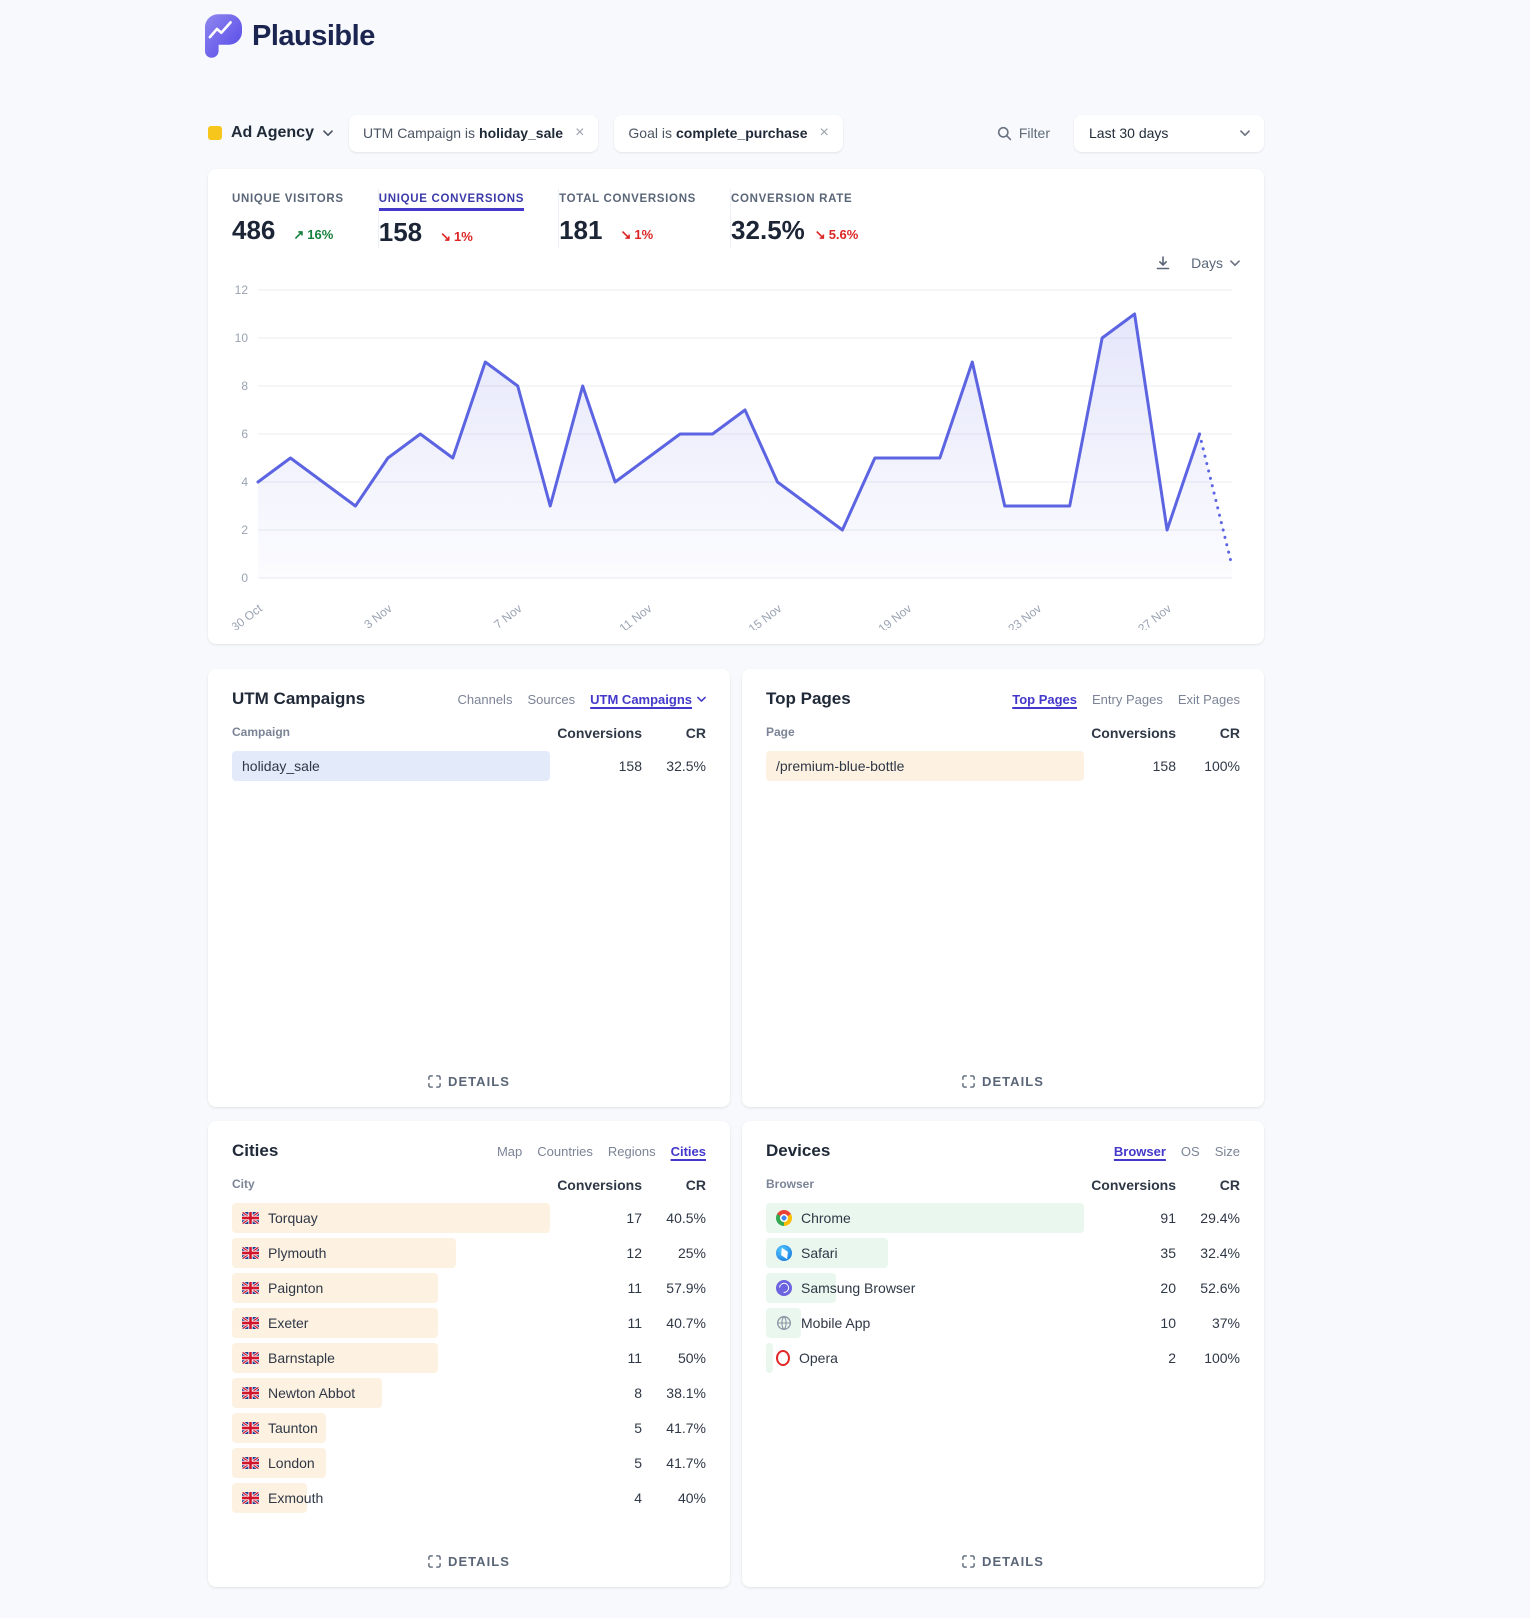  I want to click on row-label: Barnstaple, so click(301, 1358).